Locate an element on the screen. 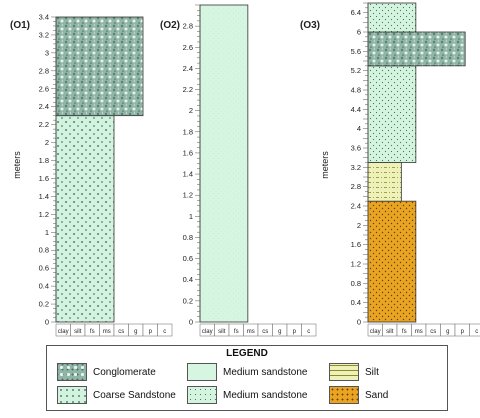 Image resolution: width=480 pixels, height=418 pixels. tick-label-O1: 3.2 is located at coordinates (44, 34).